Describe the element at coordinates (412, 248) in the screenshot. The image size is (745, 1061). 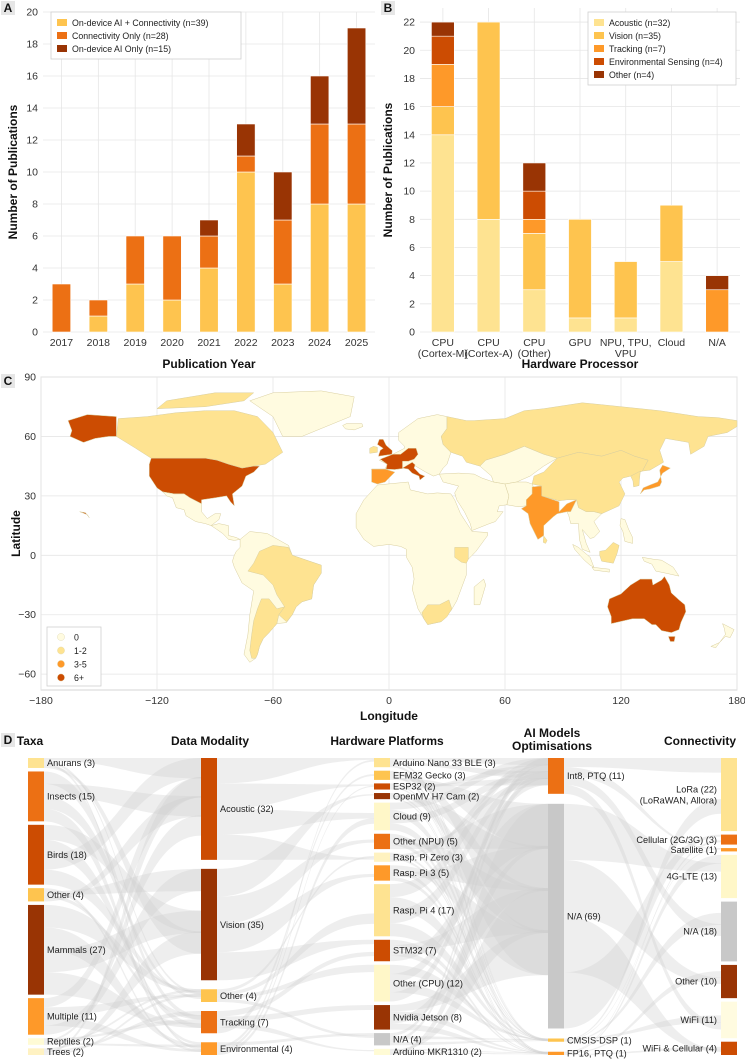
I see `y-tick-label: 6` at that location.